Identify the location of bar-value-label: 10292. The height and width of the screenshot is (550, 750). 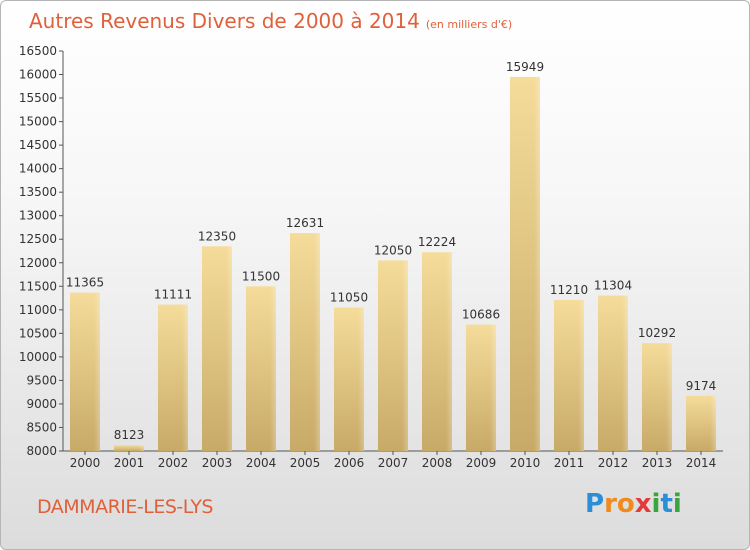
(657, 333).